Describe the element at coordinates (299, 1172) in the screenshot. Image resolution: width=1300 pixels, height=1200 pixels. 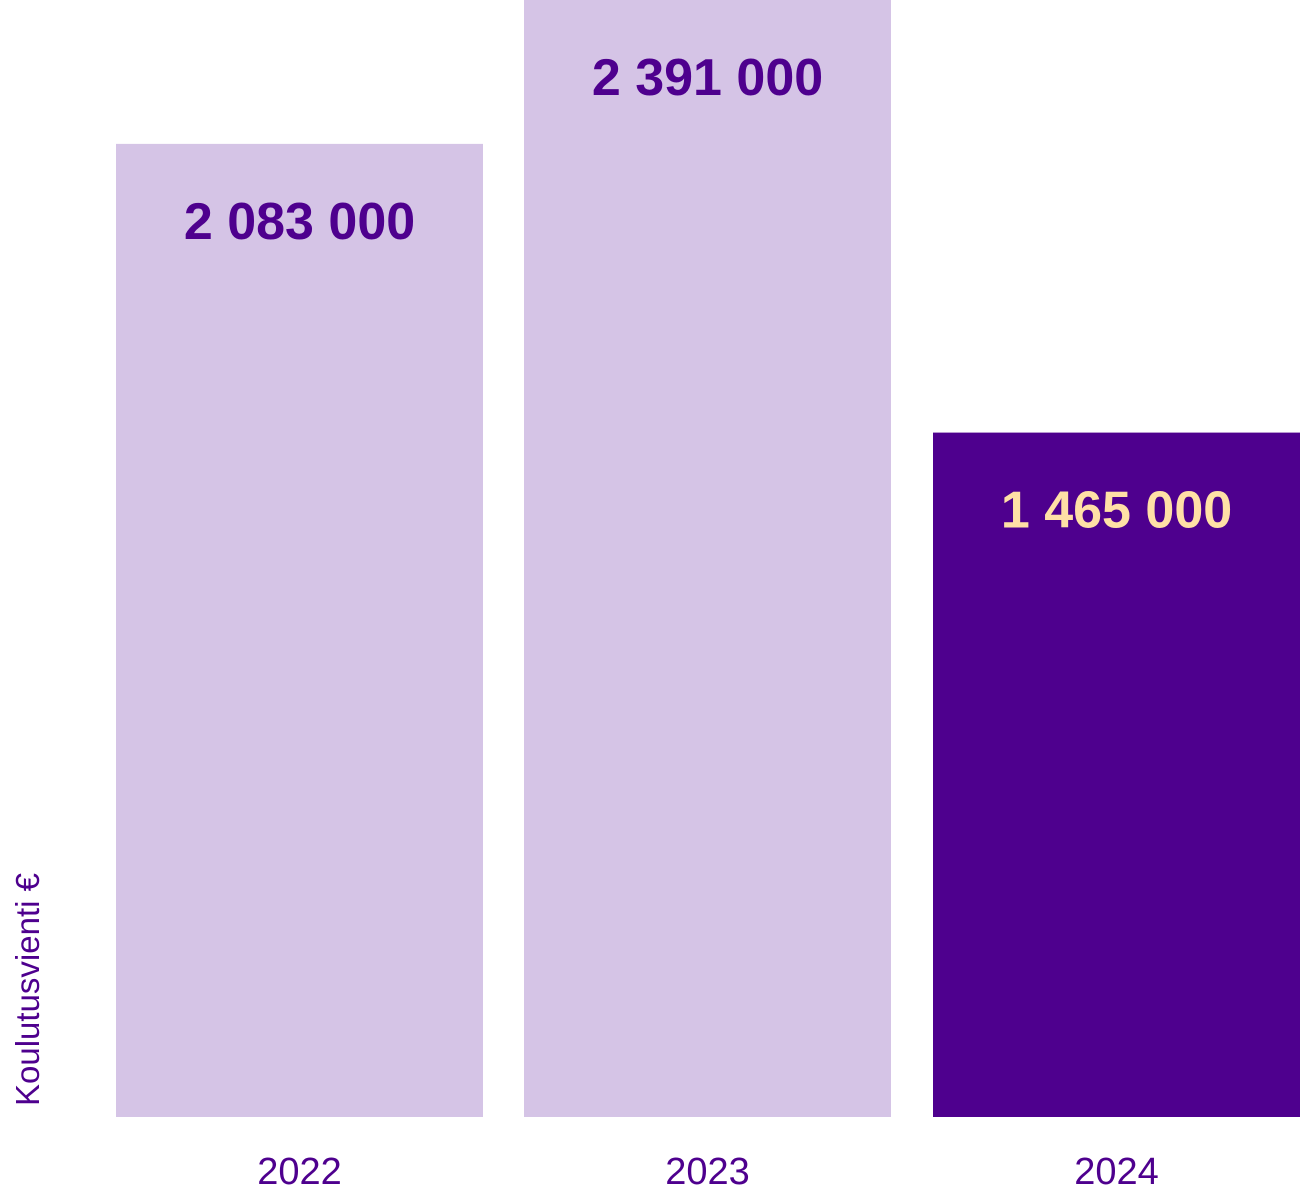
I see `x-tick-label-2022: 2022` at that location.